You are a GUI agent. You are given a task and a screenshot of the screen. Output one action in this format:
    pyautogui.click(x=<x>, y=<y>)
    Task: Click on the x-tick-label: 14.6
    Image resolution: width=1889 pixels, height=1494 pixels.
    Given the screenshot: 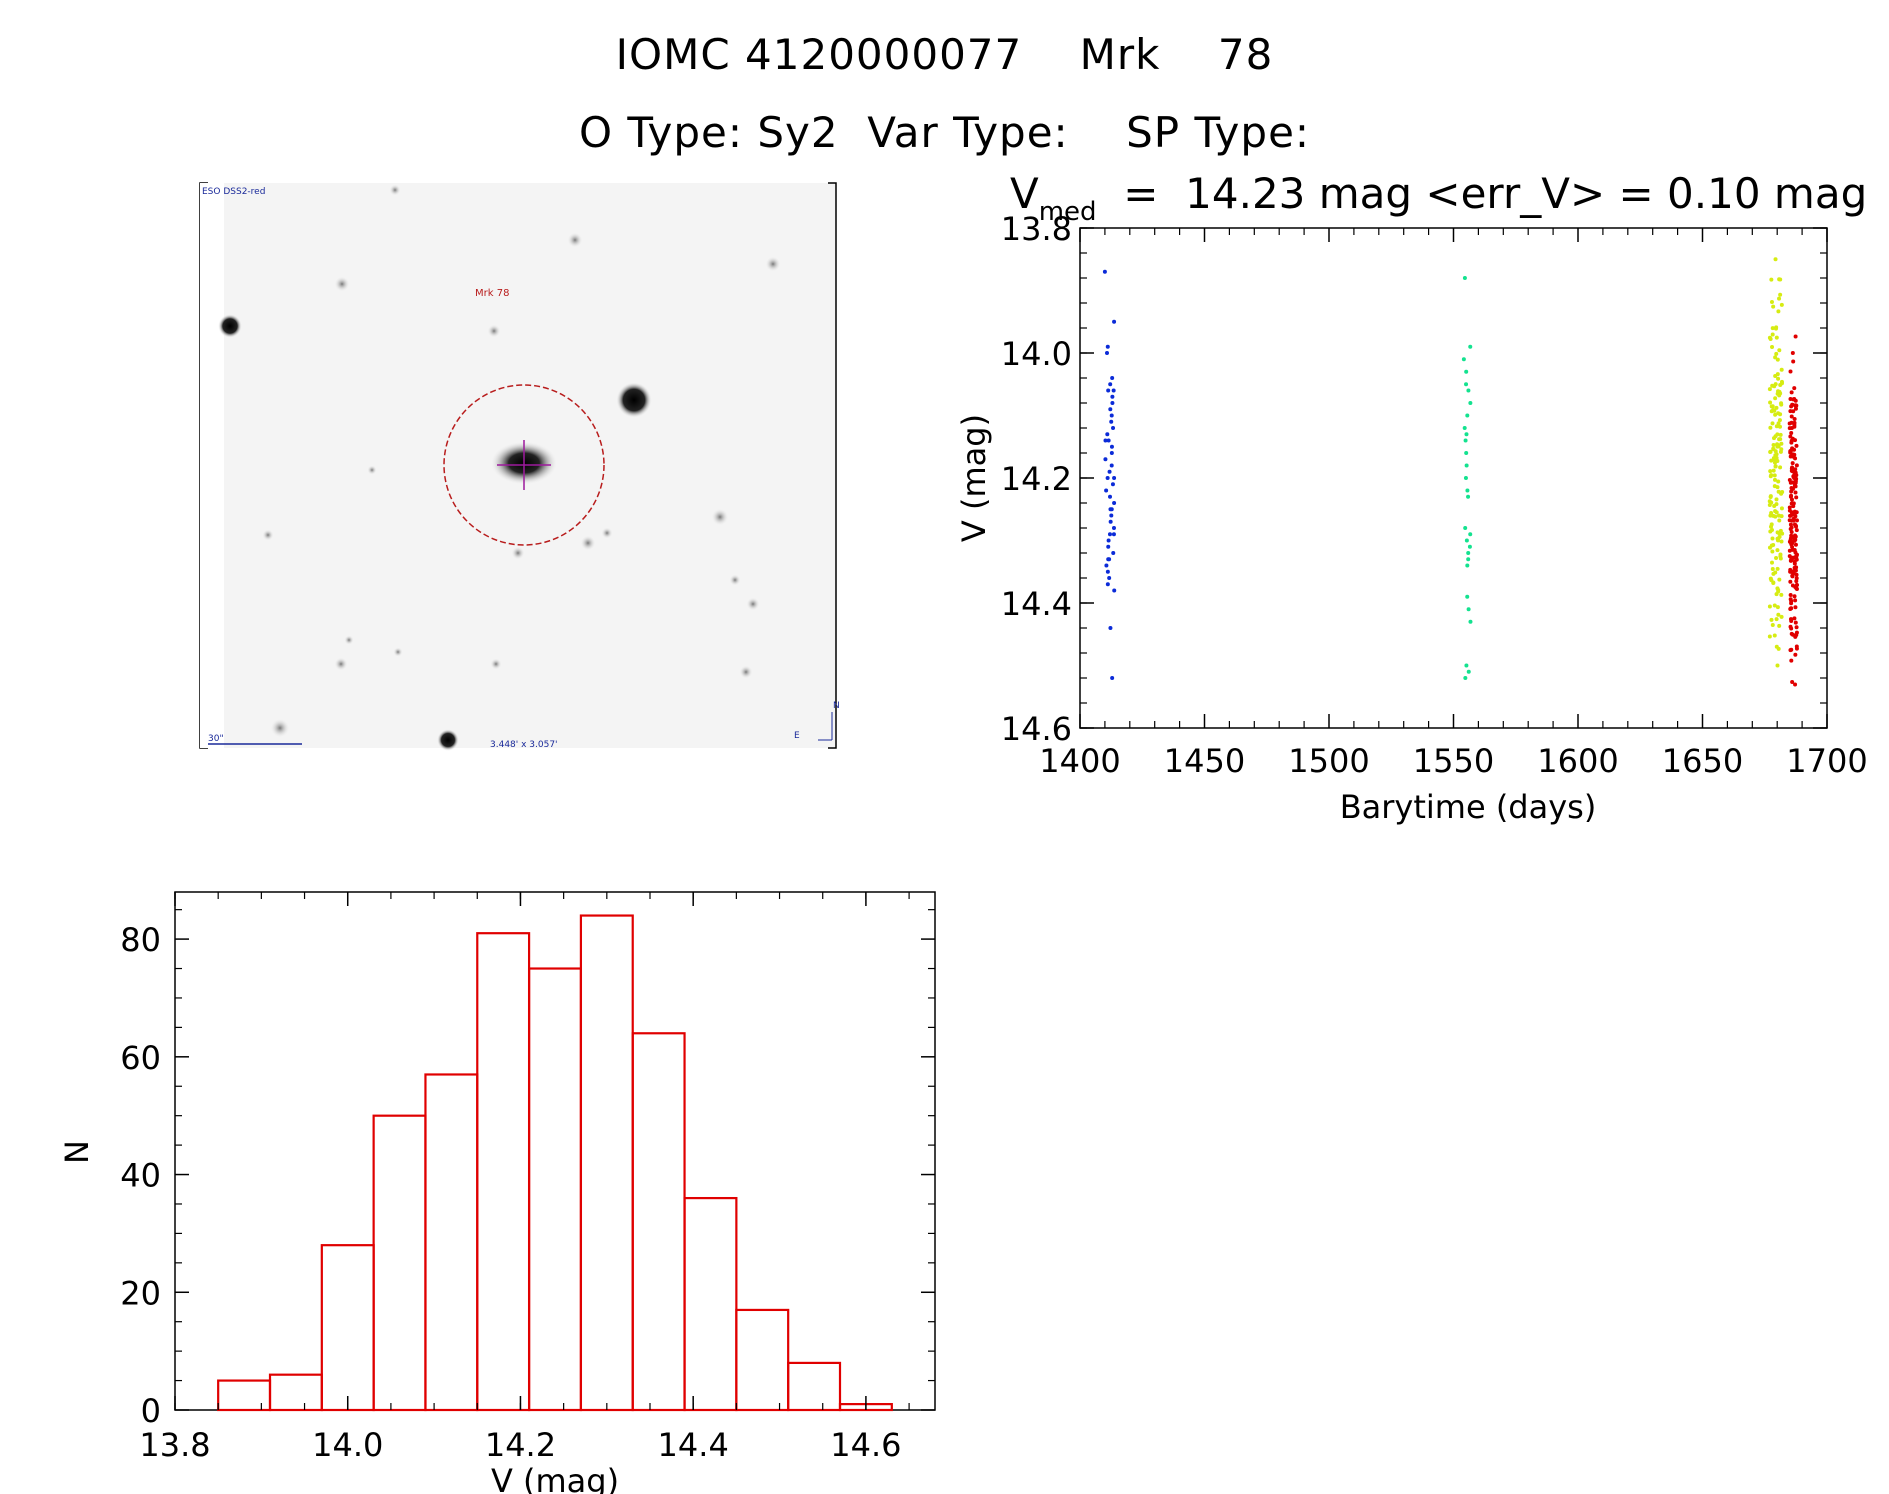 What is the action you would take?
    pyautogui.click(x=865, y=1445)
    